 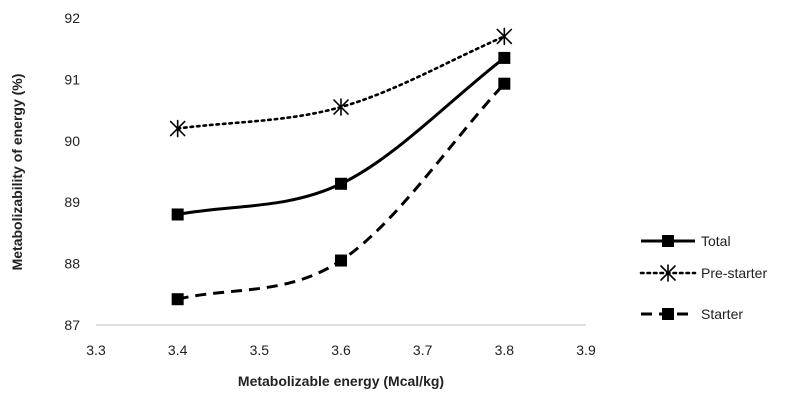 What do you see at coordinates (341, 381) in the screenshot?
I see `x-axis-title: Metabolizable energy (Mcal/kg)` at bounding box center [341, 381].